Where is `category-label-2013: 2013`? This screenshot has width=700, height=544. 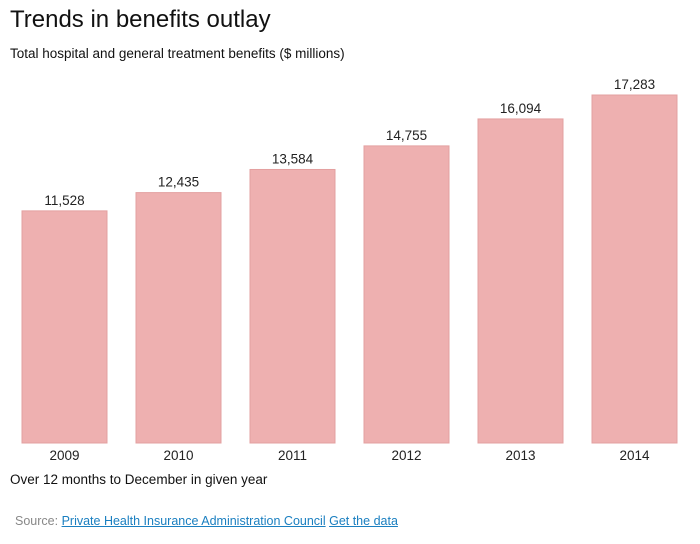
category-label-2013: 2013 is located at coordinates (520, 455).